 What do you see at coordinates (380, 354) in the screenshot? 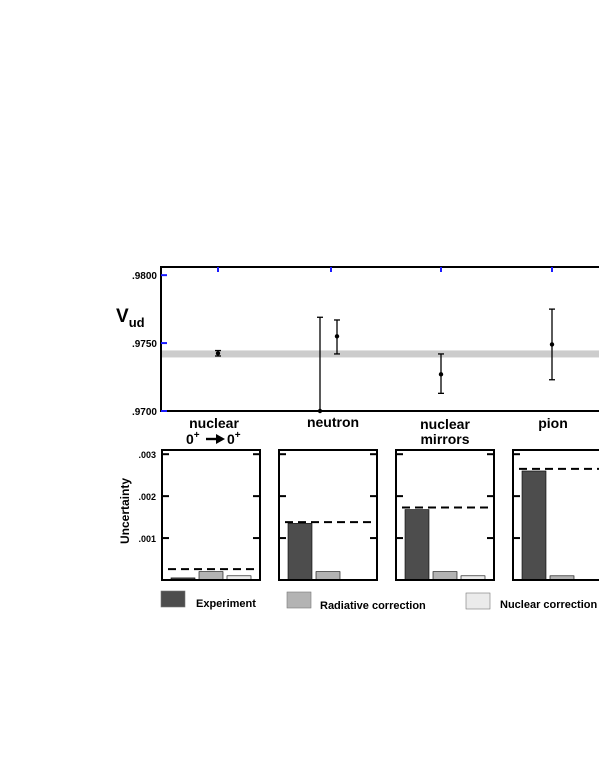
I see `reference-band` at bounding box center [380, 354].